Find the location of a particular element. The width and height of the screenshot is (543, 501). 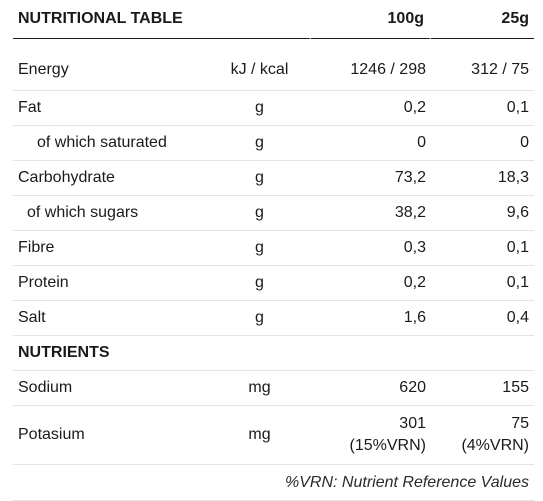

row-label: Potasium is located at coordinates (110, 435).